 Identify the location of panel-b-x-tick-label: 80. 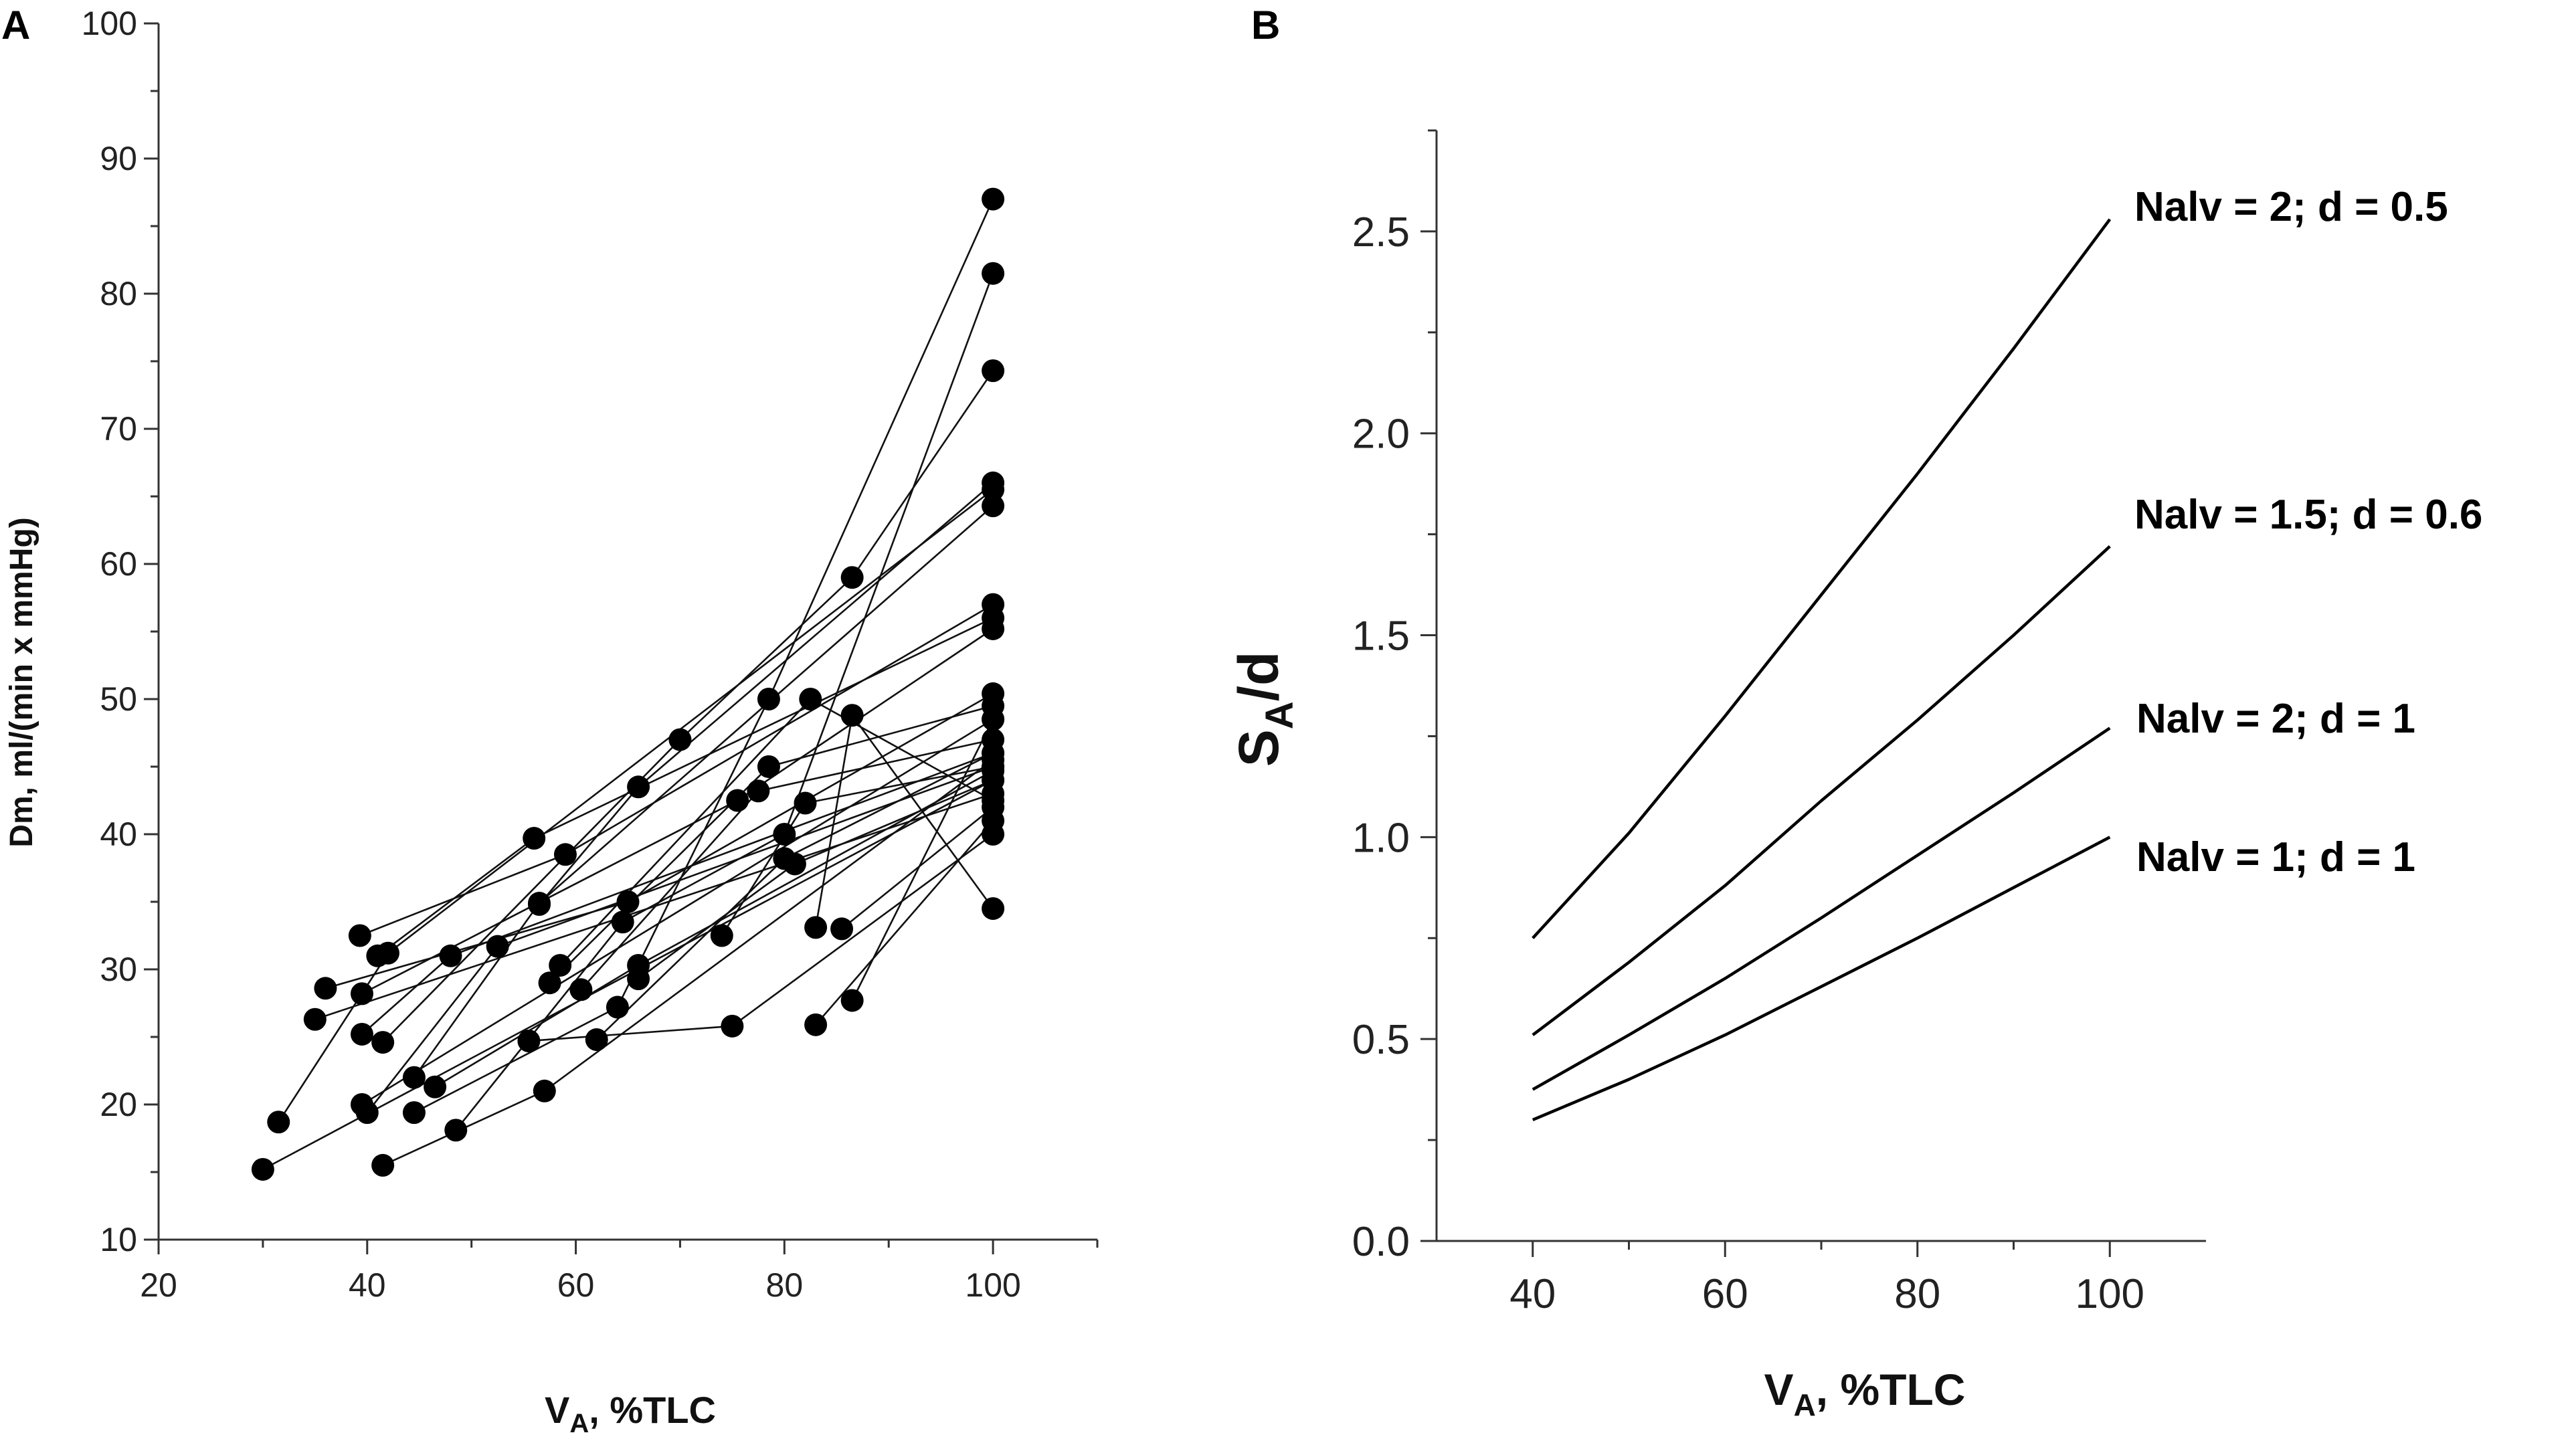
(1917, 1294).